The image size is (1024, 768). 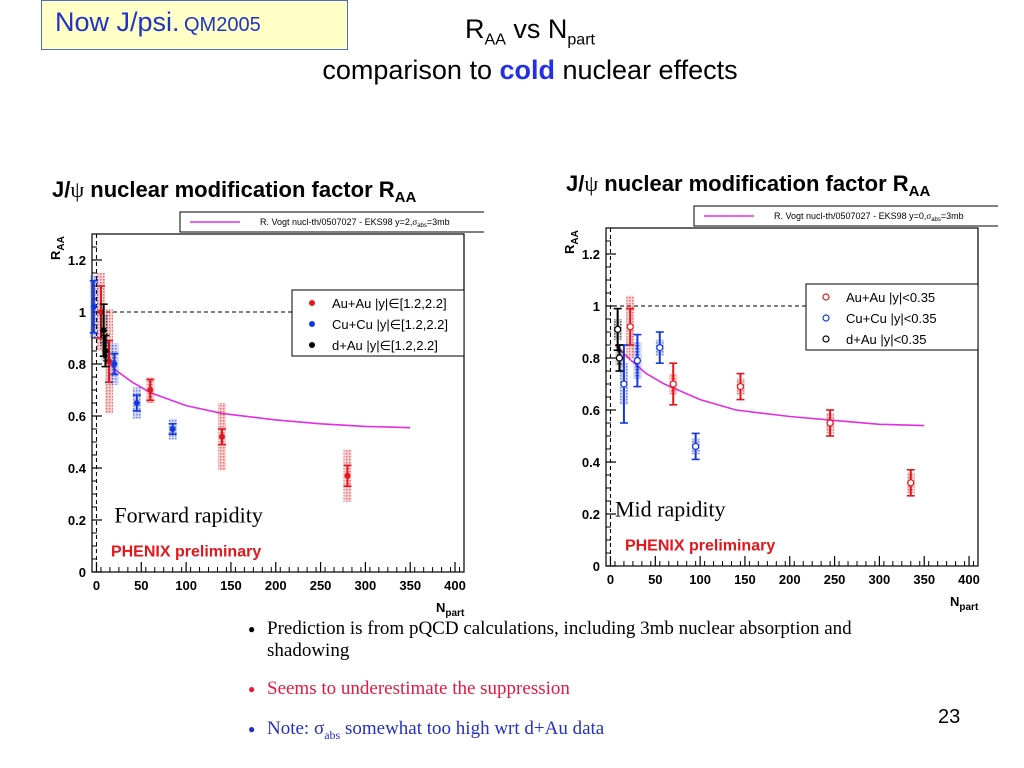 I want to click on chart-title-post: nuclear modification factor R, so click(x=753, y=183).